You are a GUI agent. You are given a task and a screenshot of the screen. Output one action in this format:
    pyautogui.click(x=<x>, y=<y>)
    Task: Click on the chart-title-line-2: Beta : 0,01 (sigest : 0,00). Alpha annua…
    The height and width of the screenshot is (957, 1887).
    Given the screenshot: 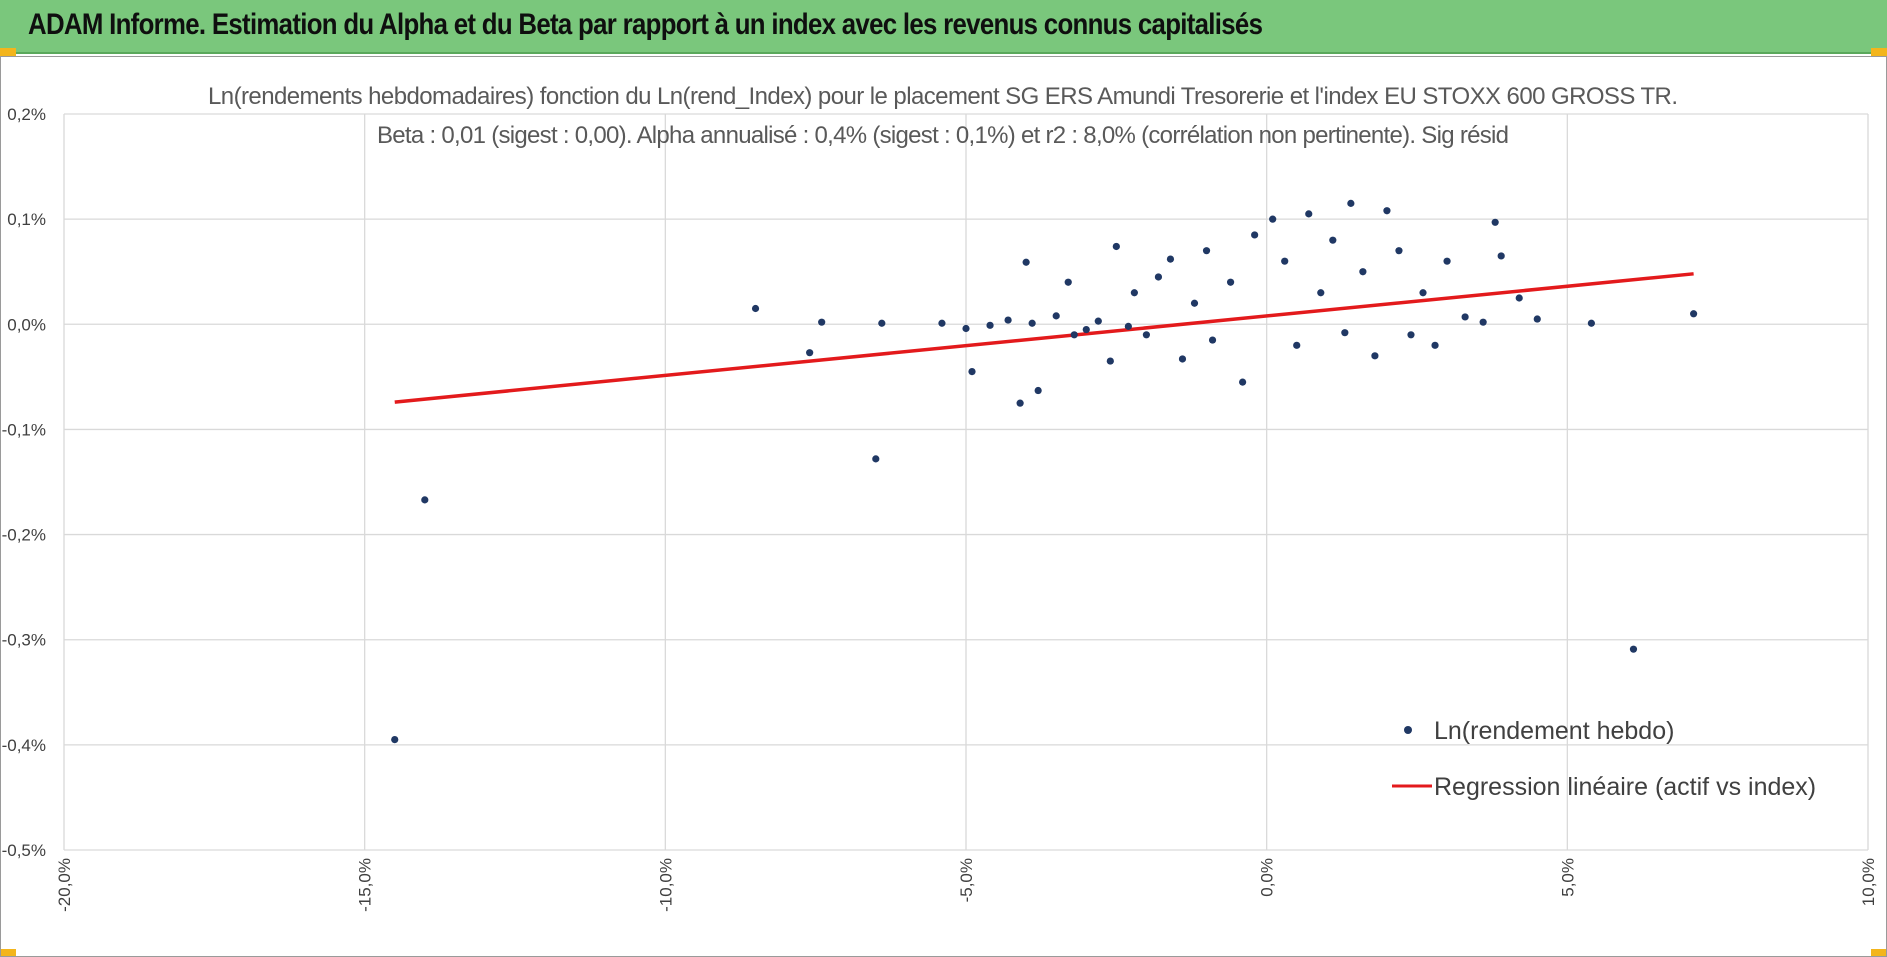 What is the action you would take?
    pyautogui.click(x=943, y=135)
    